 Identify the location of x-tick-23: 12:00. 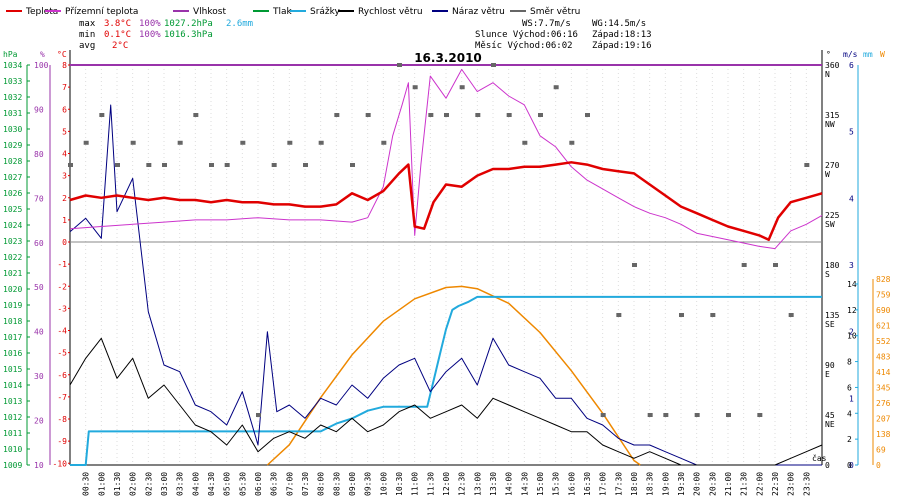
(446, 484).